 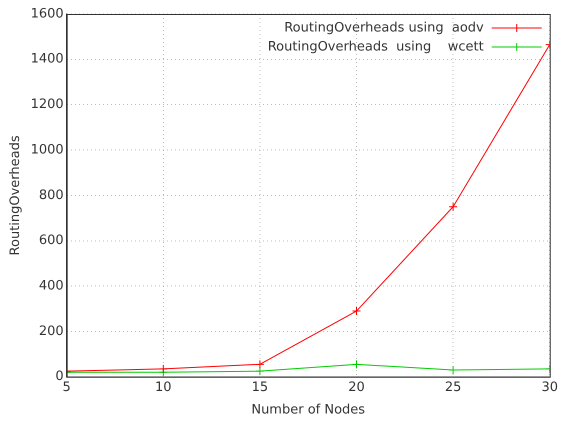 I want to click on x-tick-label: 5, so click(x=66, y=387).